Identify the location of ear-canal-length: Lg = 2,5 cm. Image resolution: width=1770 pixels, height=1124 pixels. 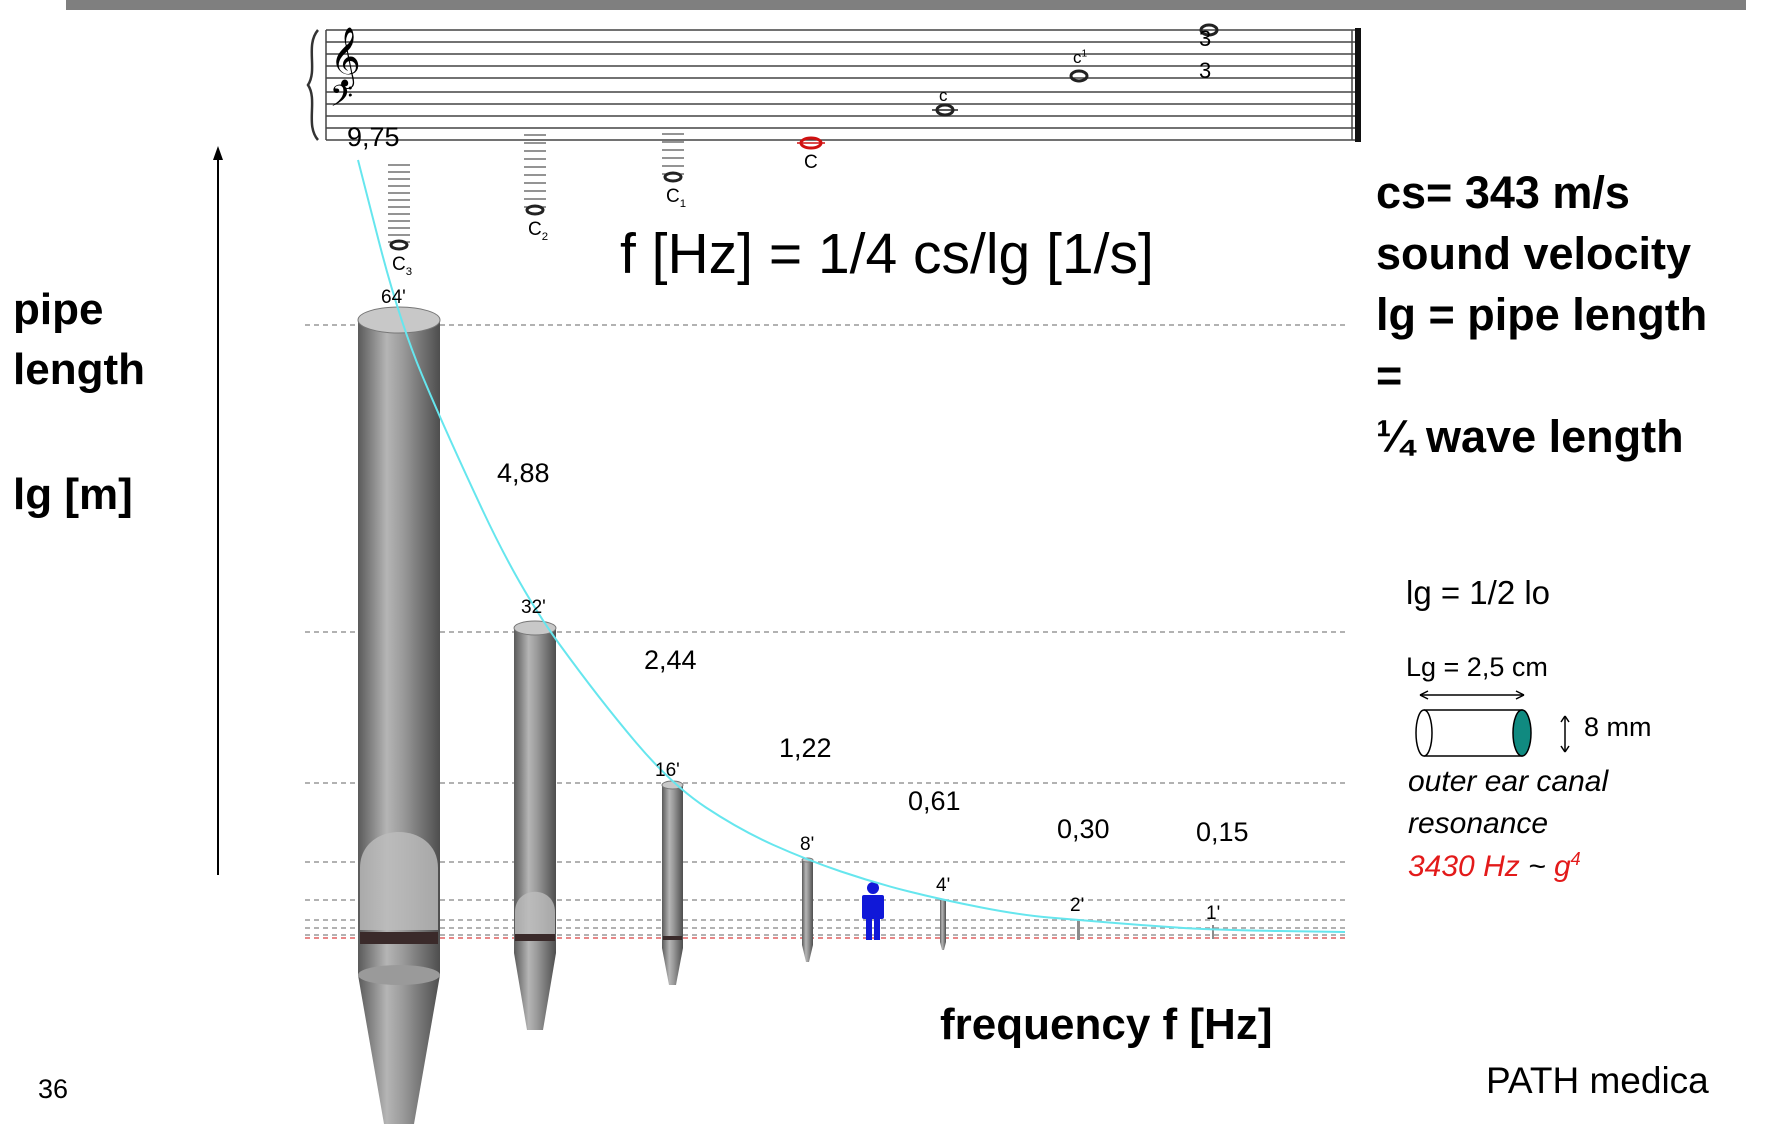
(1477, 667).